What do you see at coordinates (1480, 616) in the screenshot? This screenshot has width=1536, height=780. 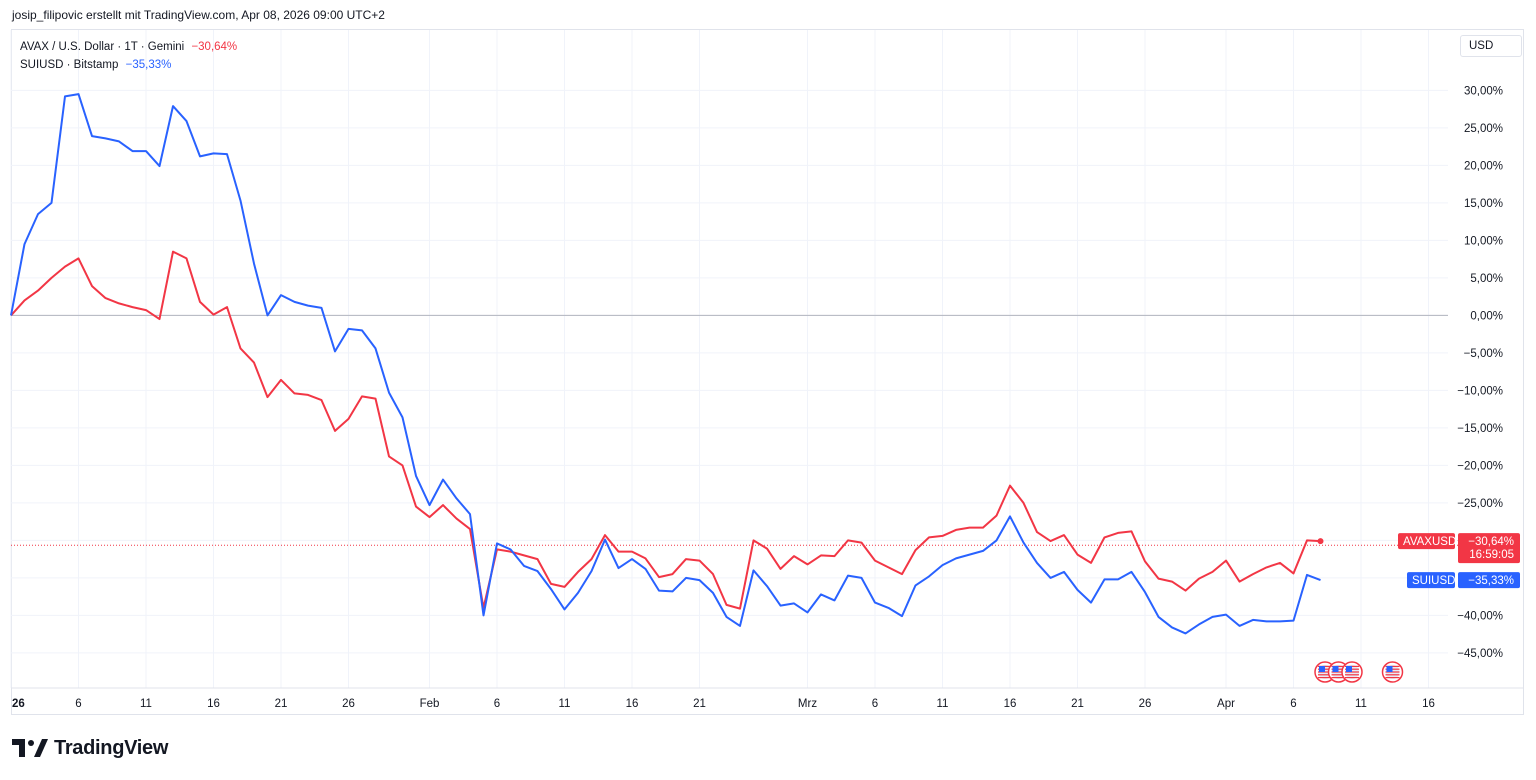 I see `y-tick-label: −40,00%` at bounding box center [1480, 616].